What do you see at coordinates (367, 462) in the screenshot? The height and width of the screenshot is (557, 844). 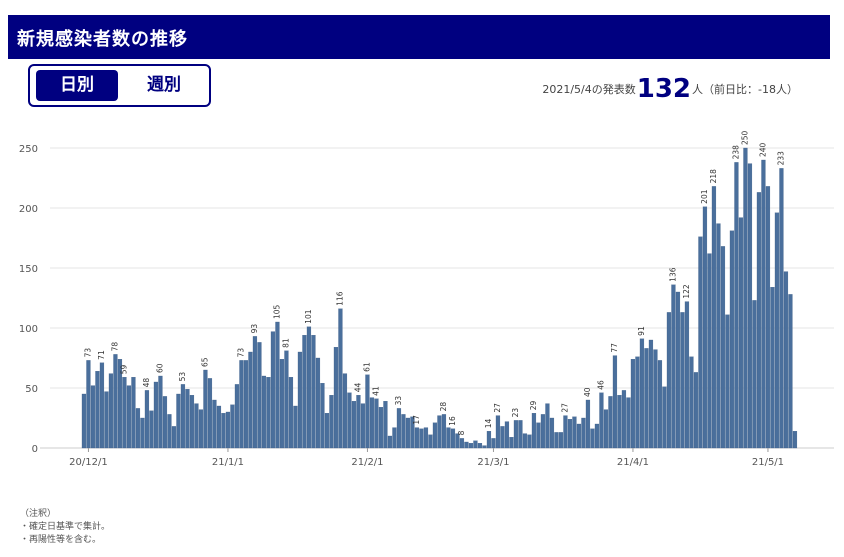 I see `x-tick-label: 21/2/1` at bounding box center [367, 462].